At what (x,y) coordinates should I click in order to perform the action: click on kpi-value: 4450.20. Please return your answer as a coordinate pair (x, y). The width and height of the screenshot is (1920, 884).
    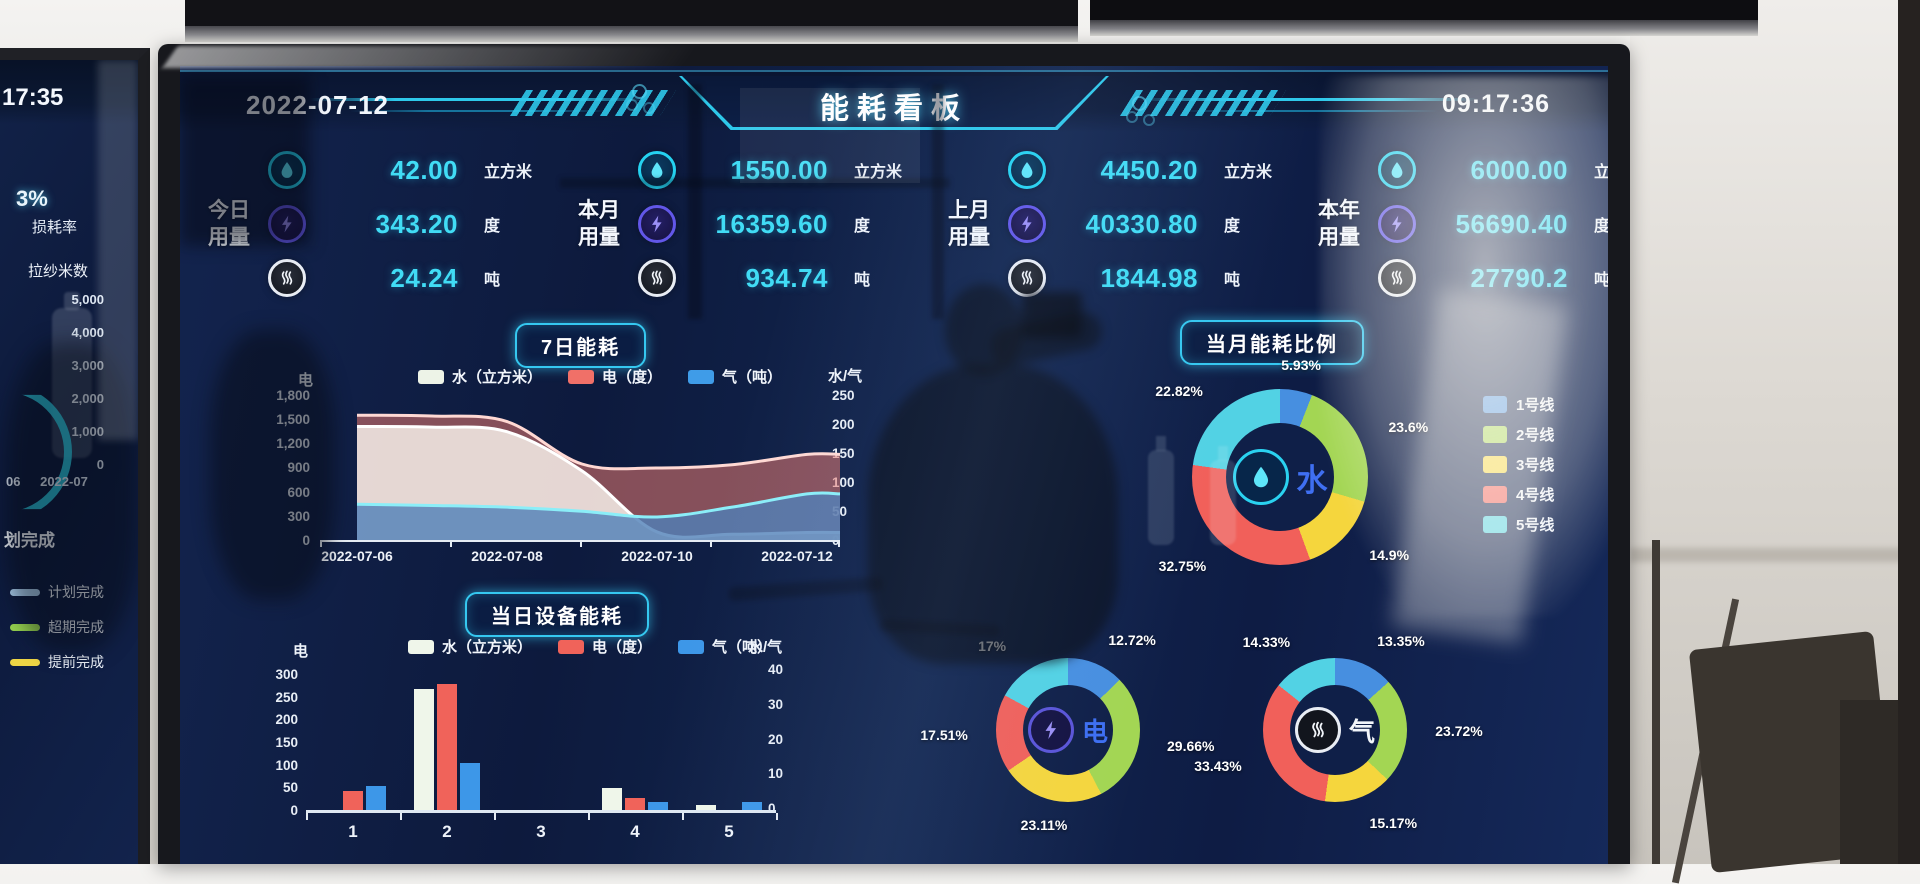
    Looking at the image, I should click on (1122, 170).